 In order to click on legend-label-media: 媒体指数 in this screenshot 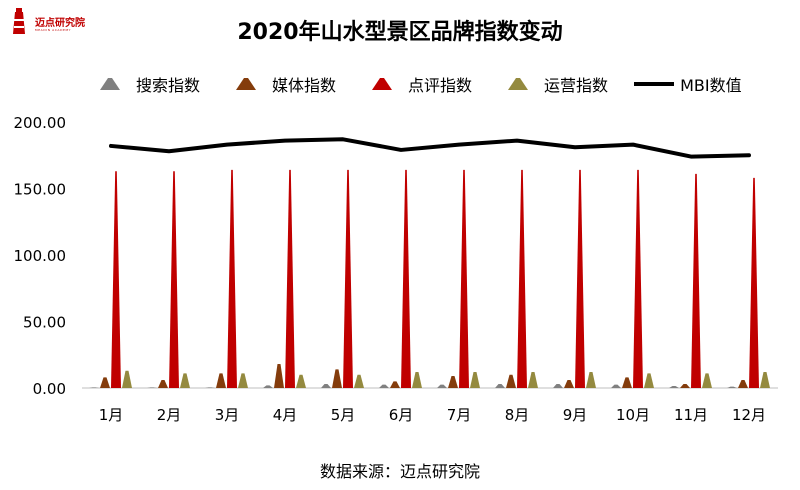, I will do `click(304, 85)`.